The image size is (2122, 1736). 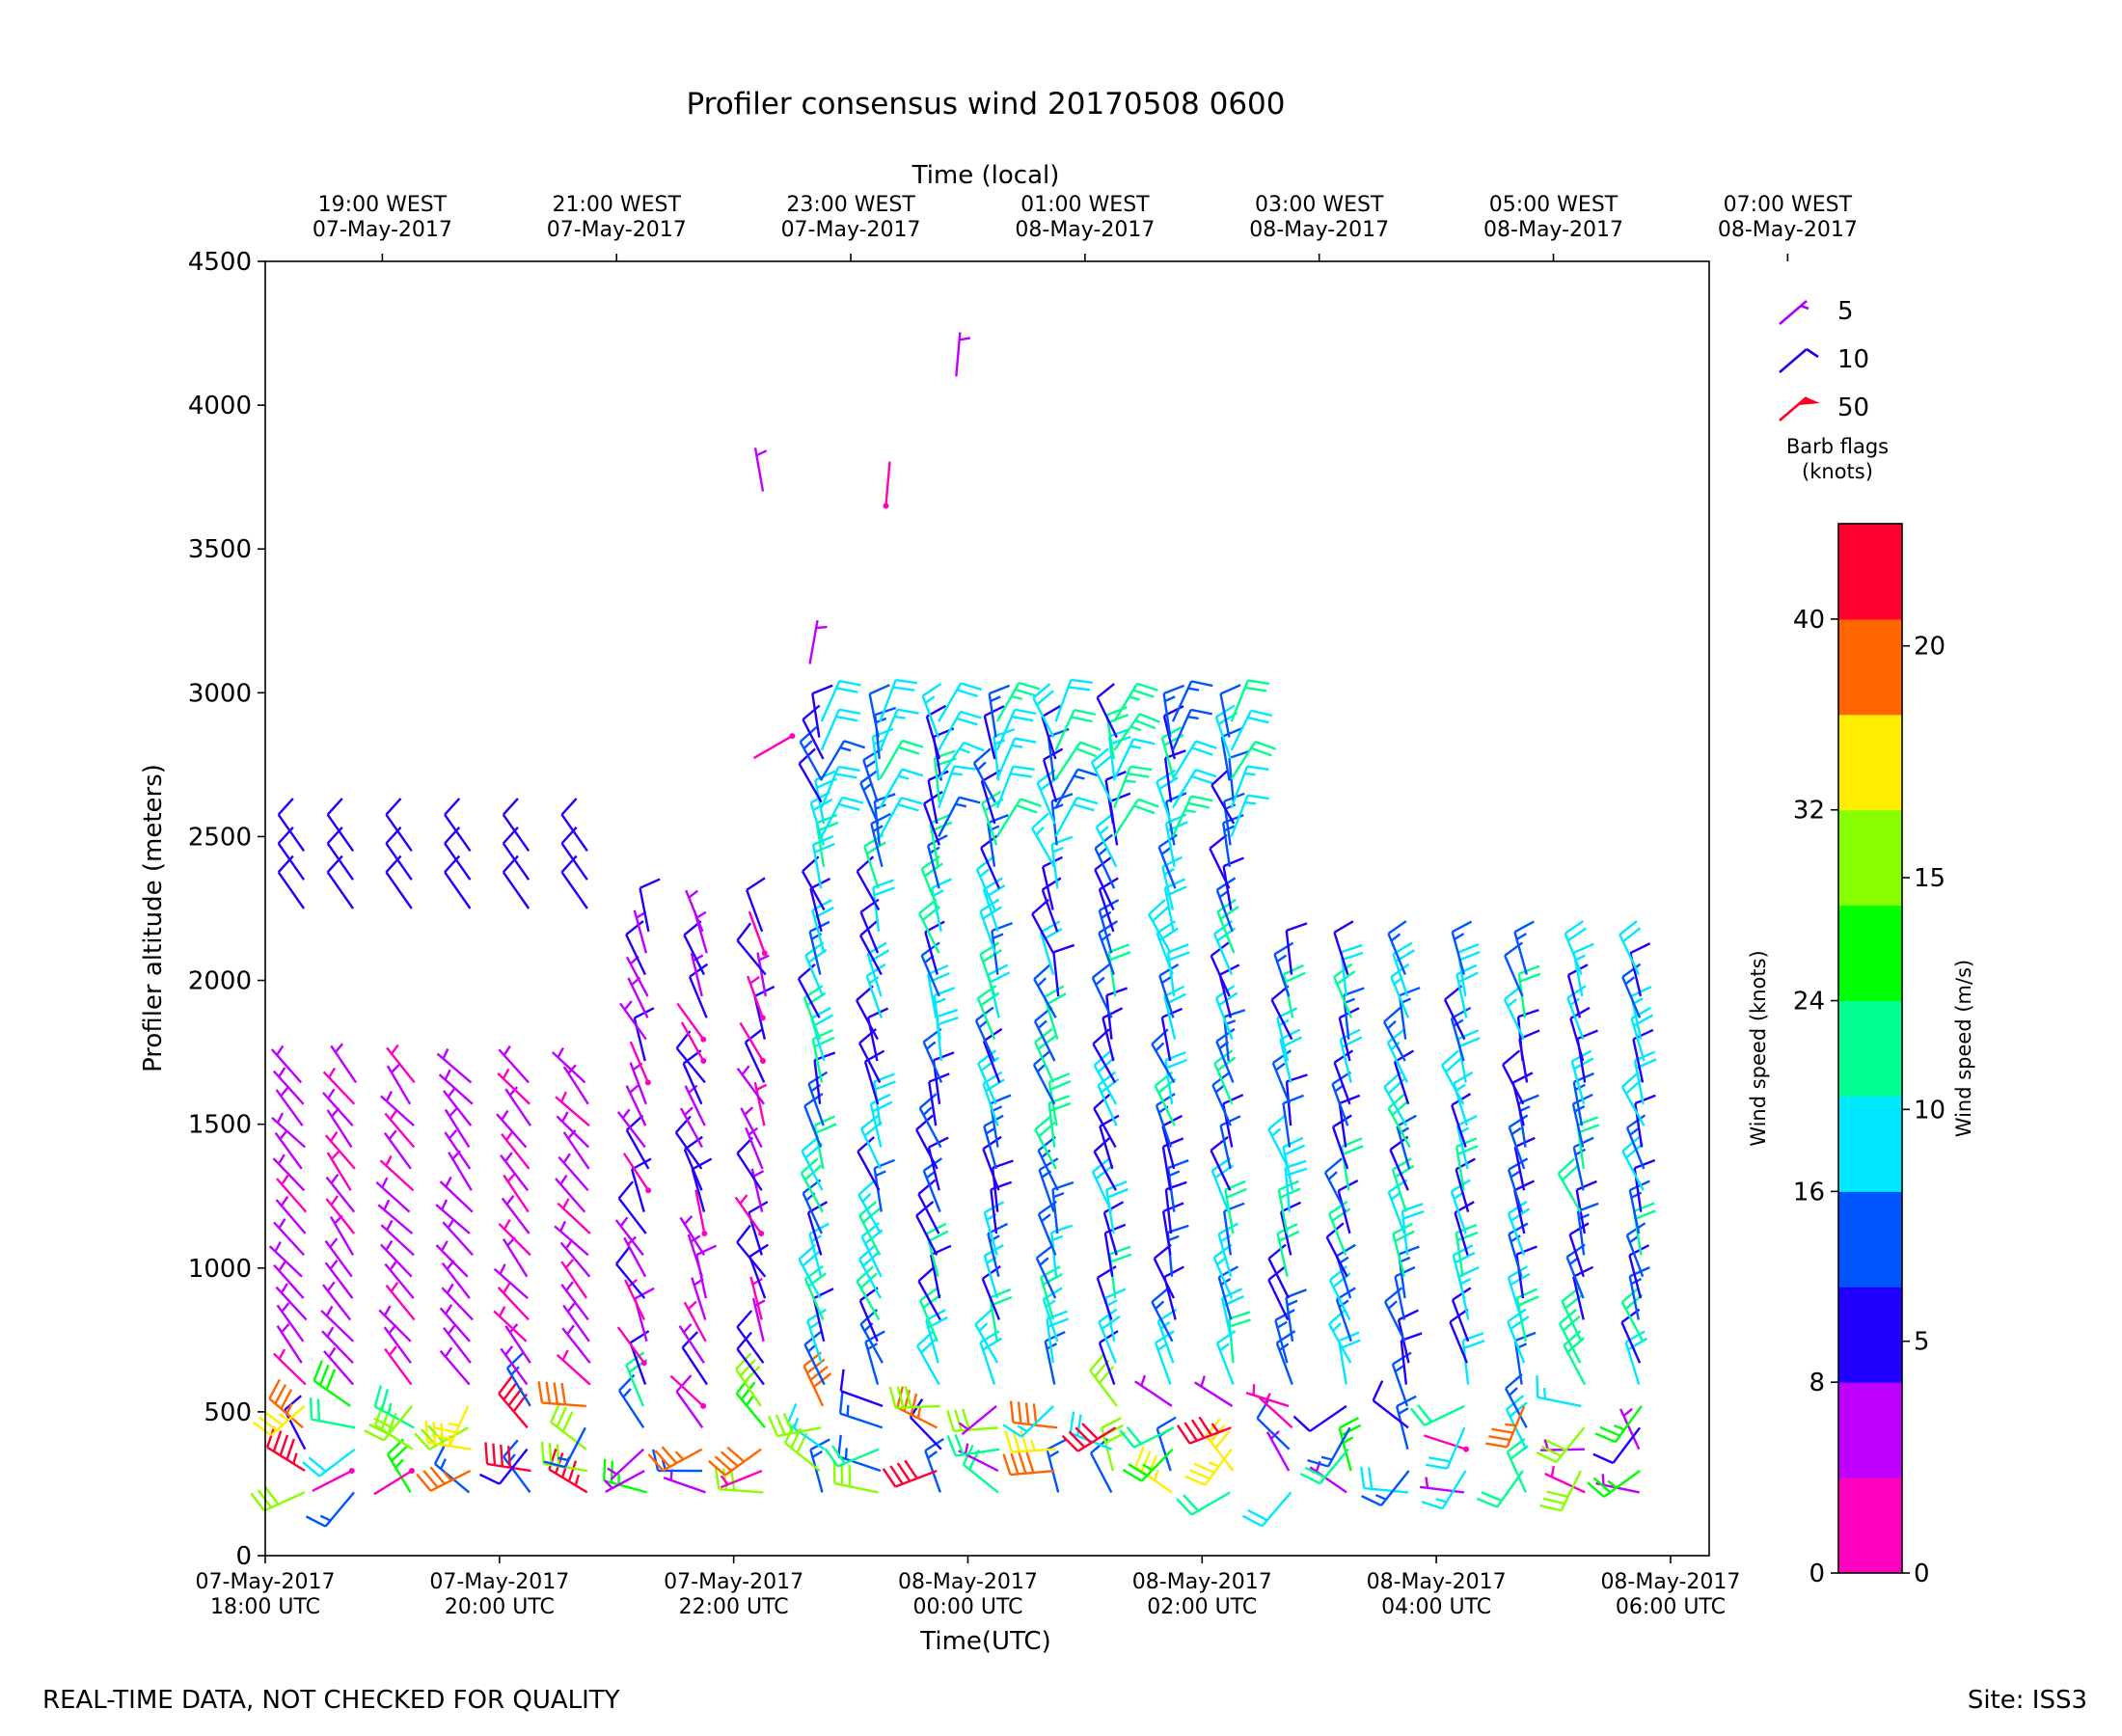 I want to click on barb-calm, so click(x=1466, y=1449).